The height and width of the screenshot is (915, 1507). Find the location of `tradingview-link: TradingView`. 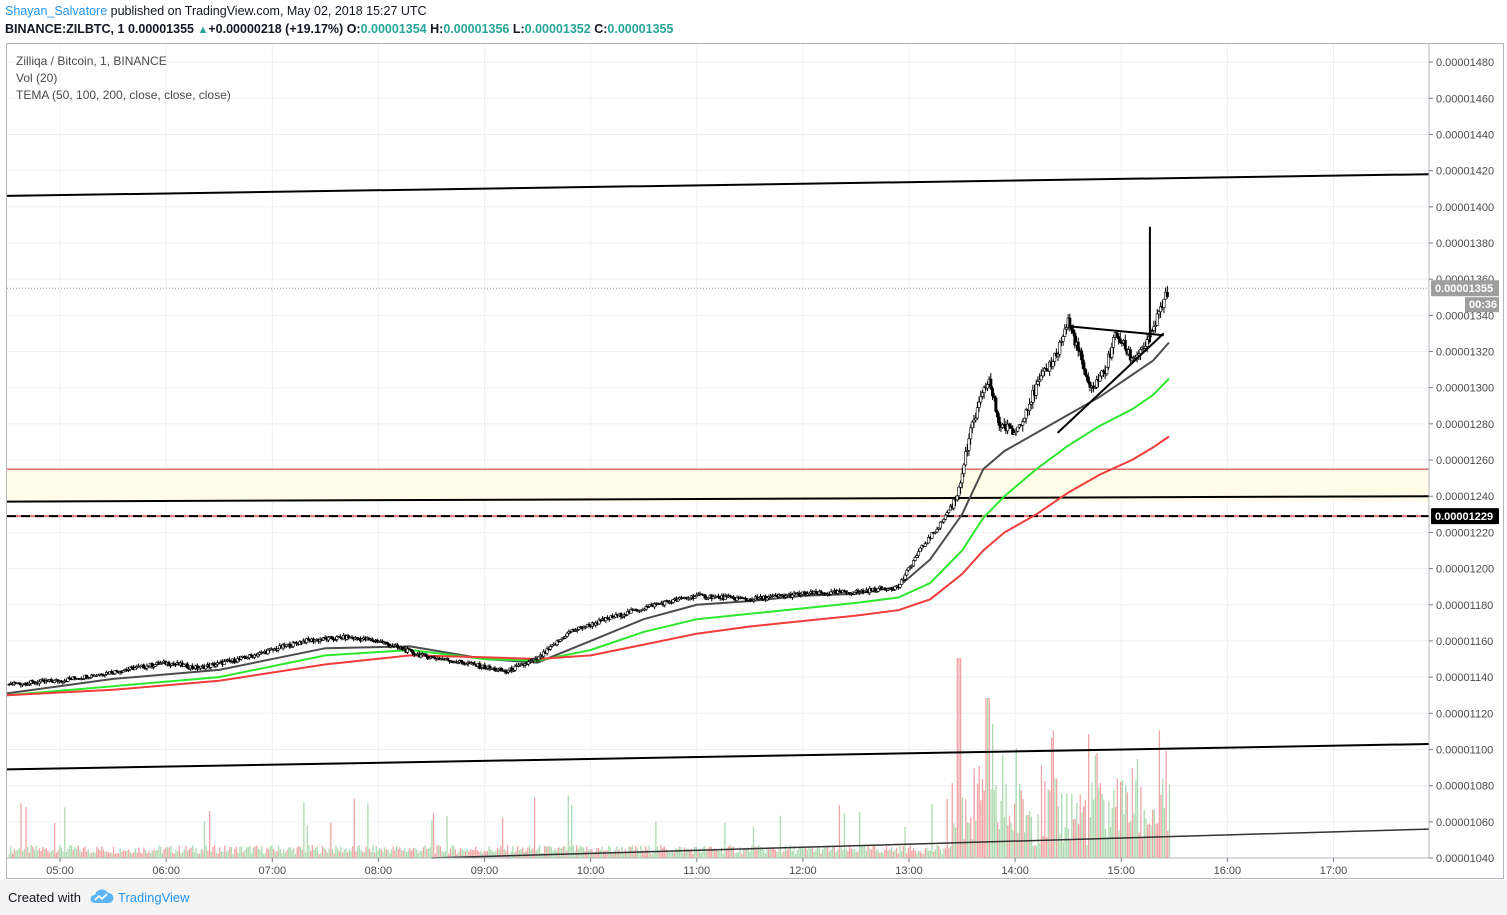

tradingview-link: TradingView is located at coordinates (154, 897).